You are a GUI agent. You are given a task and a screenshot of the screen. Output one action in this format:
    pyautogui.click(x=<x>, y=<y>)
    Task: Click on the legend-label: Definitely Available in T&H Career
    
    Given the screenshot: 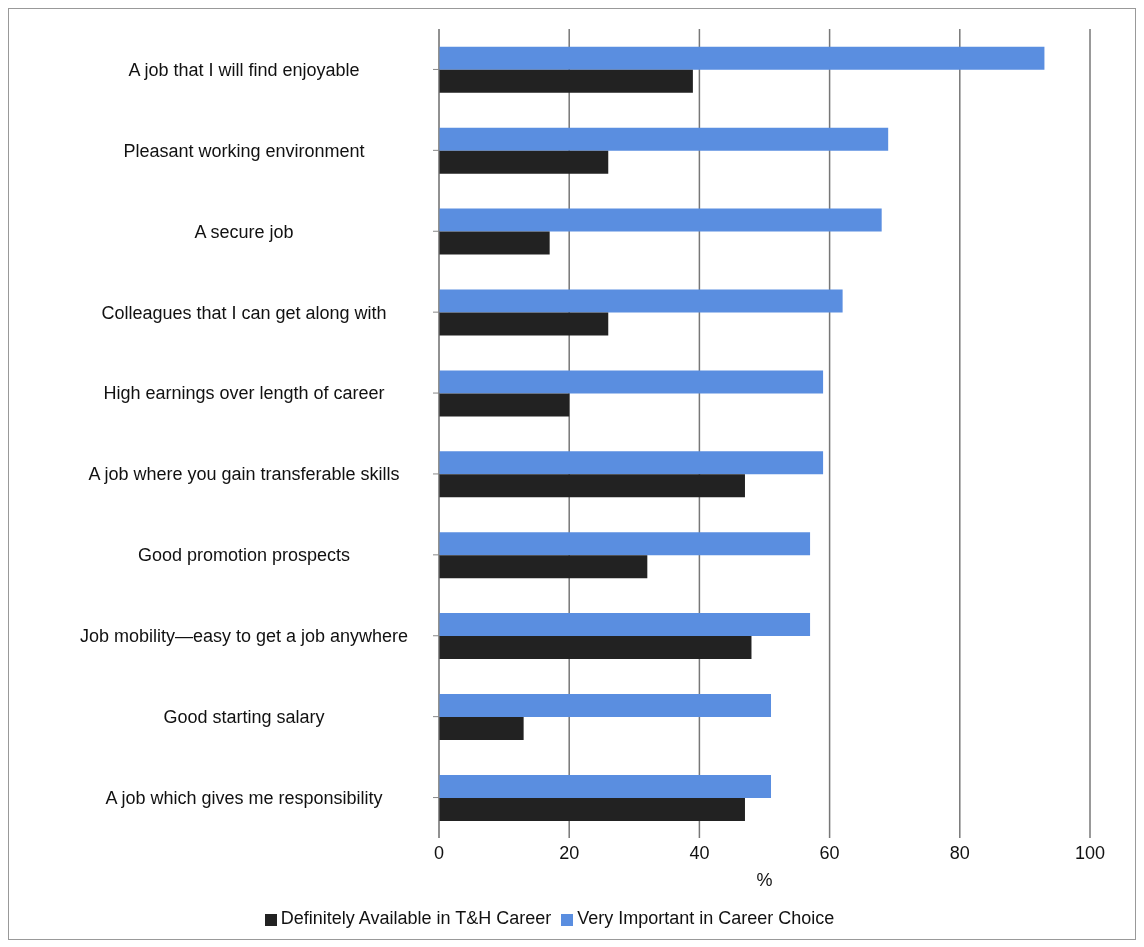 What is the action you would take?
    pyautogui.click(x=416, y=918)
    